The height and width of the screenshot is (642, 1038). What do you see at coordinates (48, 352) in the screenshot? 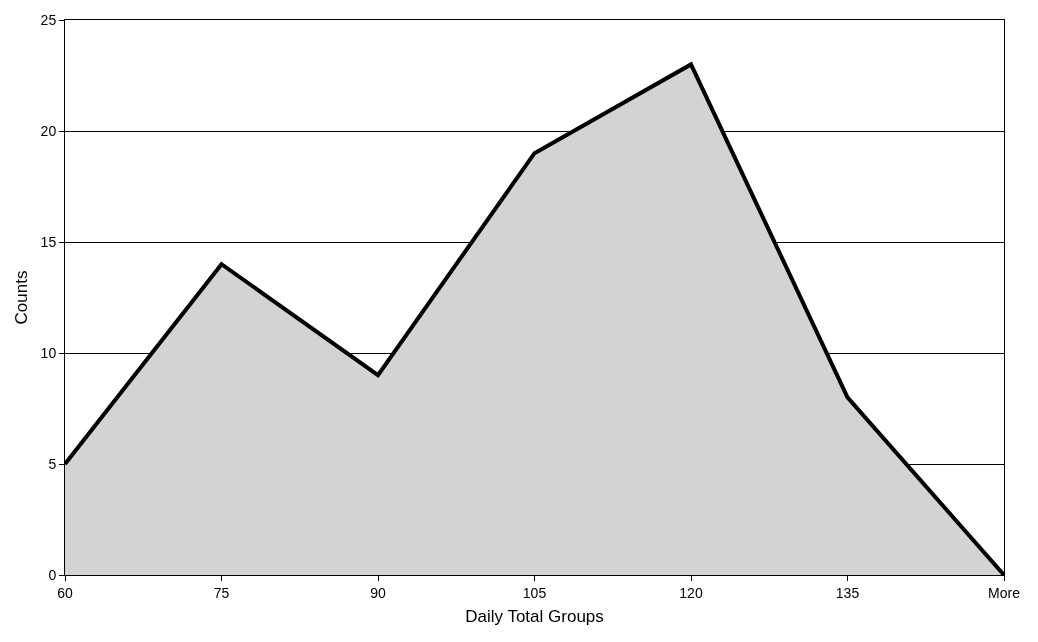
I see `y-tick-label: 10` at bounding box center [48, 352].